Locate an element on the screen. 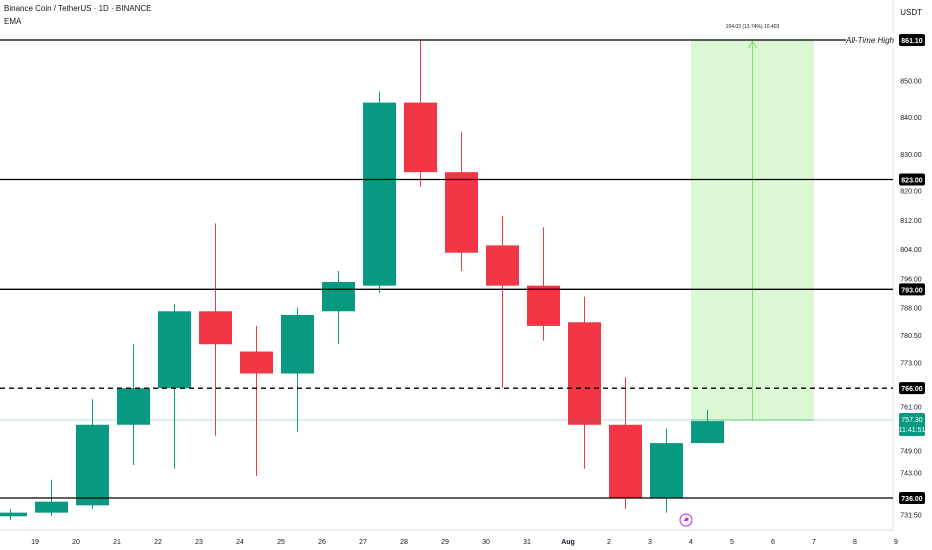 This screenshot has width=932, height=550. measure-label: 104.03 (13.74%) 10,403 is located at coordinates (753, 27).